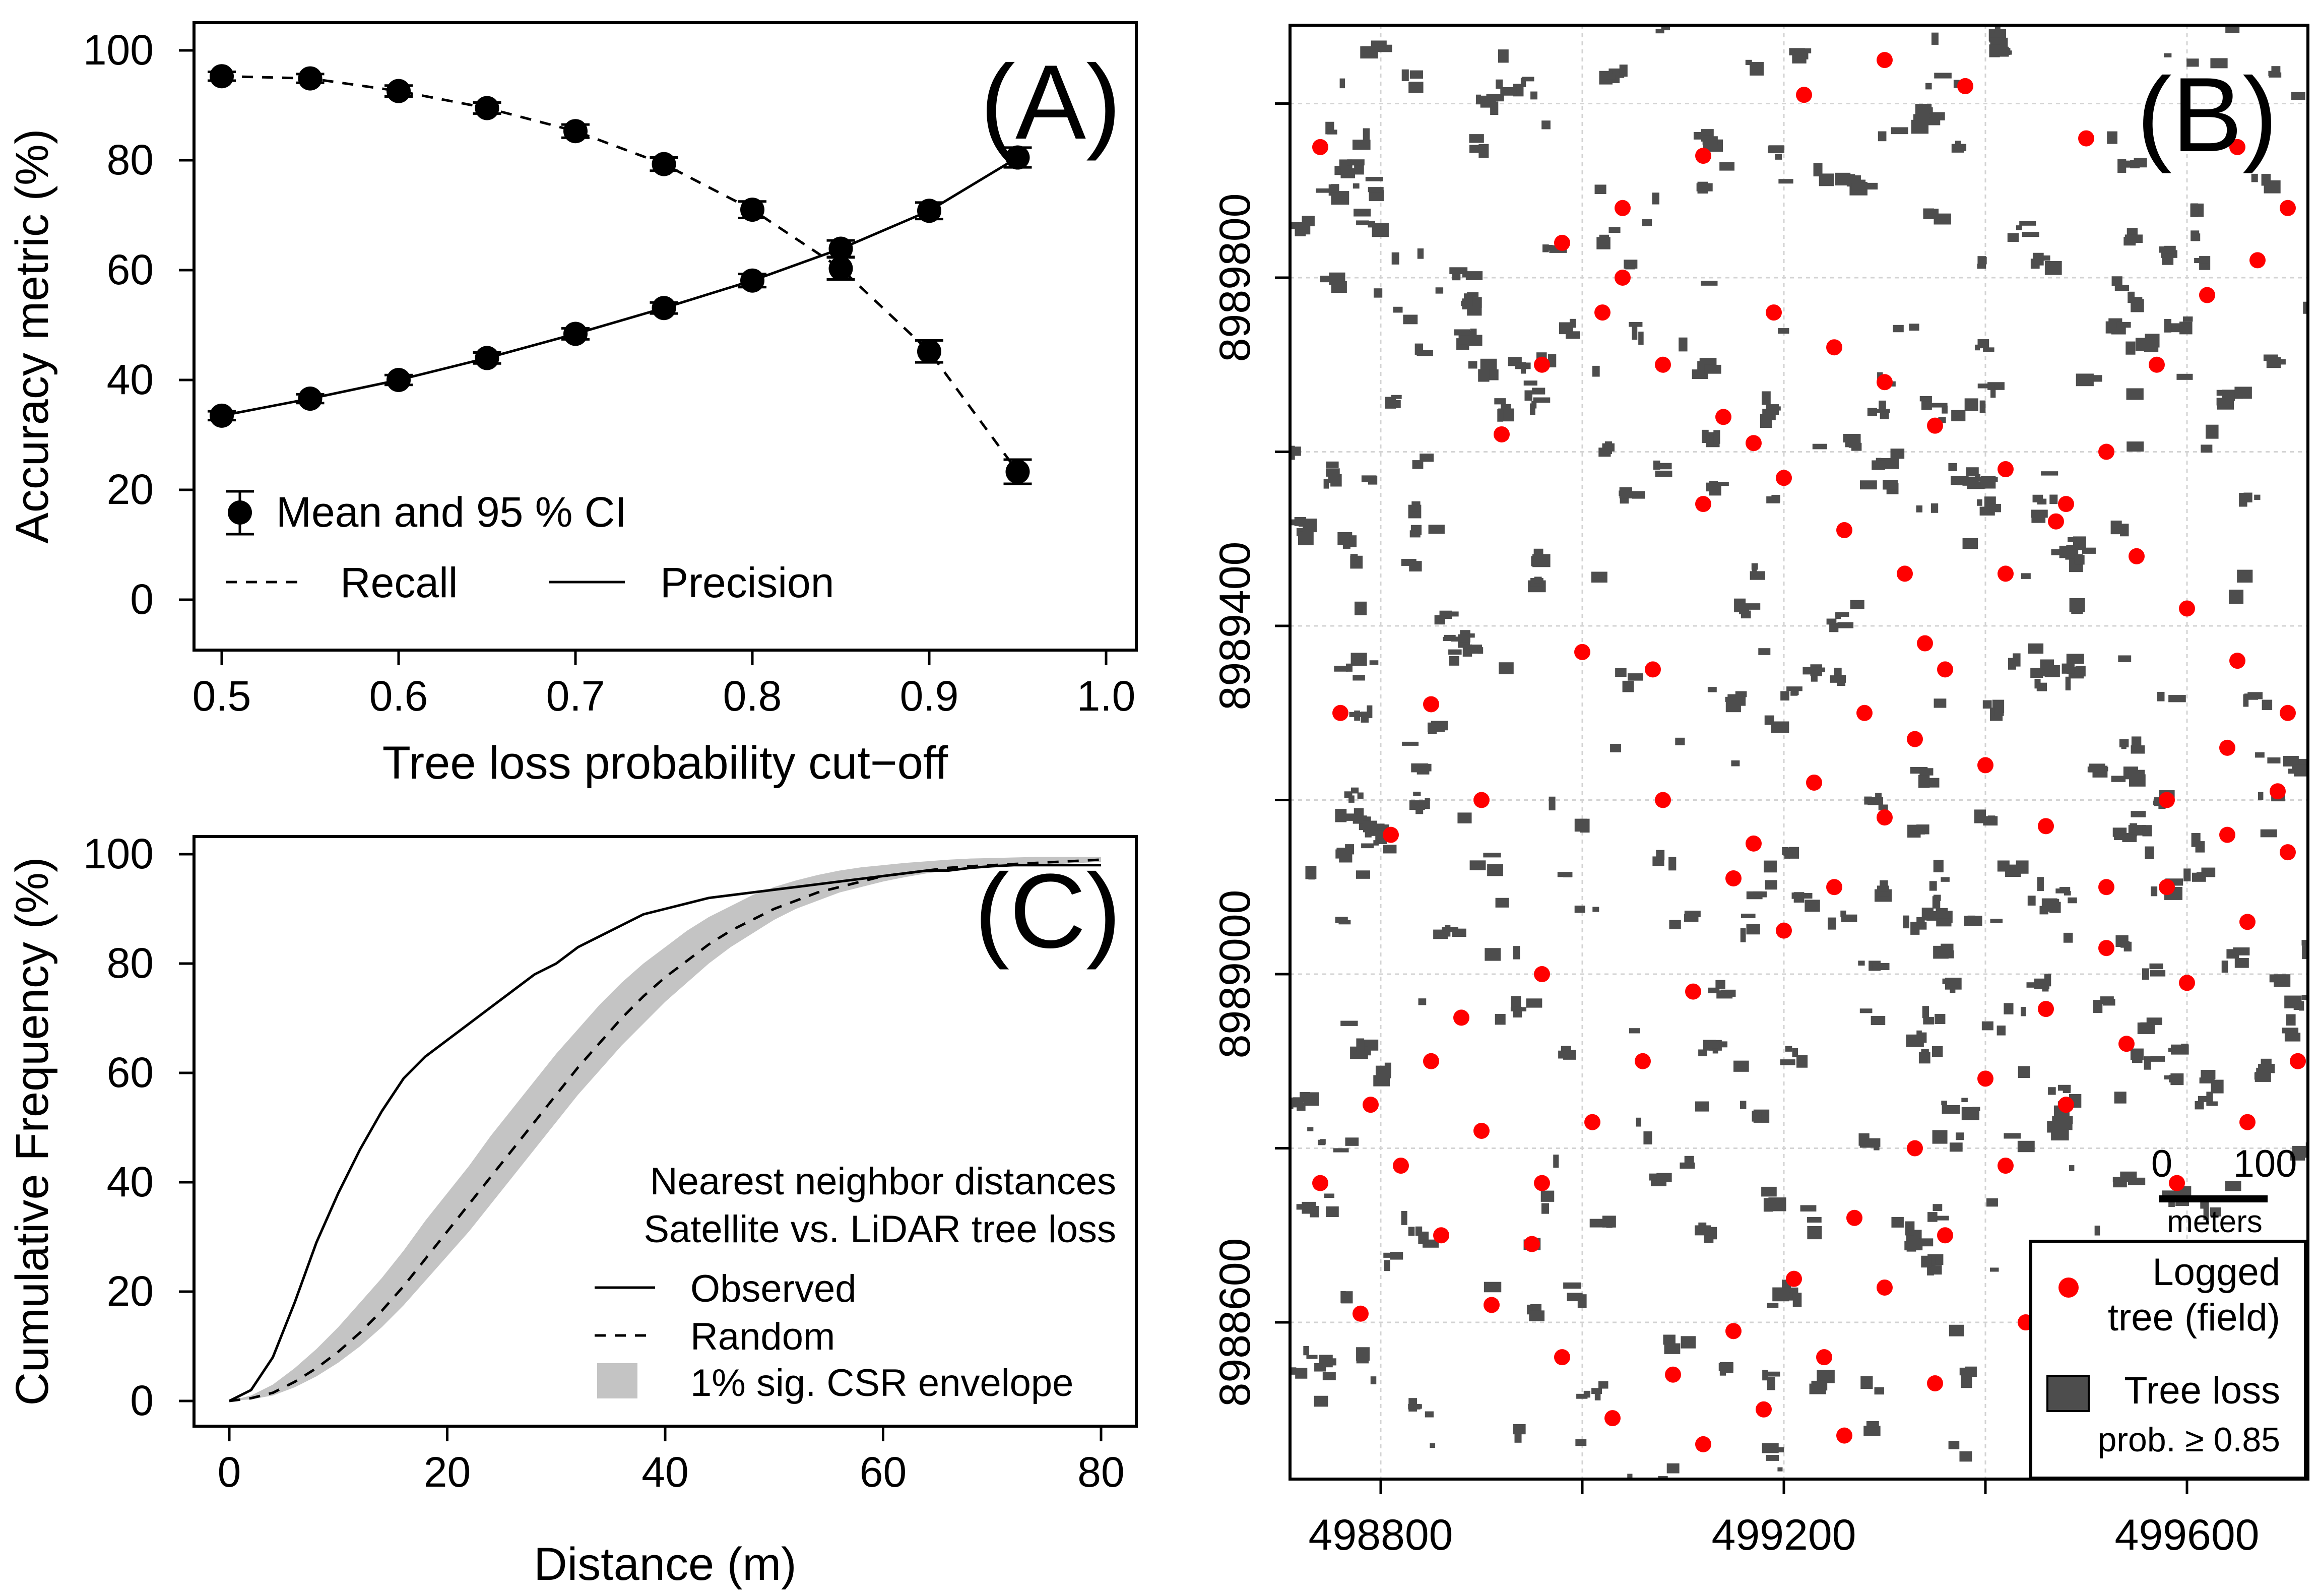 The image size is (2318, 1596). Describe the element at coordinates (2189, 1440) in the screenshot. I see `legend-loss-line2: prob. ≥ 0.85` at that location.